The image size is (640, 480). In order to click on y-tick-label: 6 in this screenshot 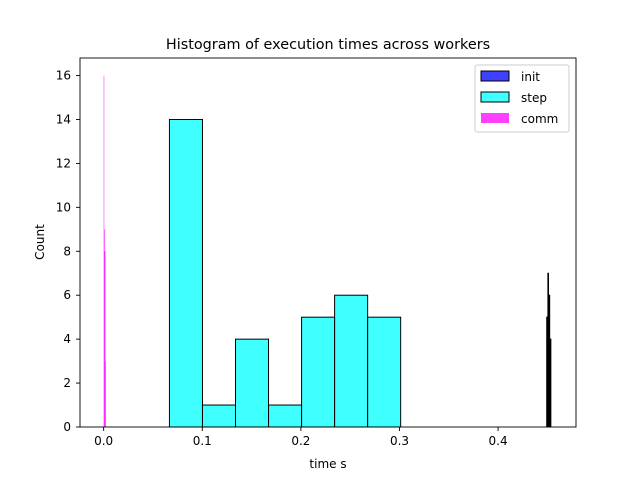, I will do `click(67, 295)`.